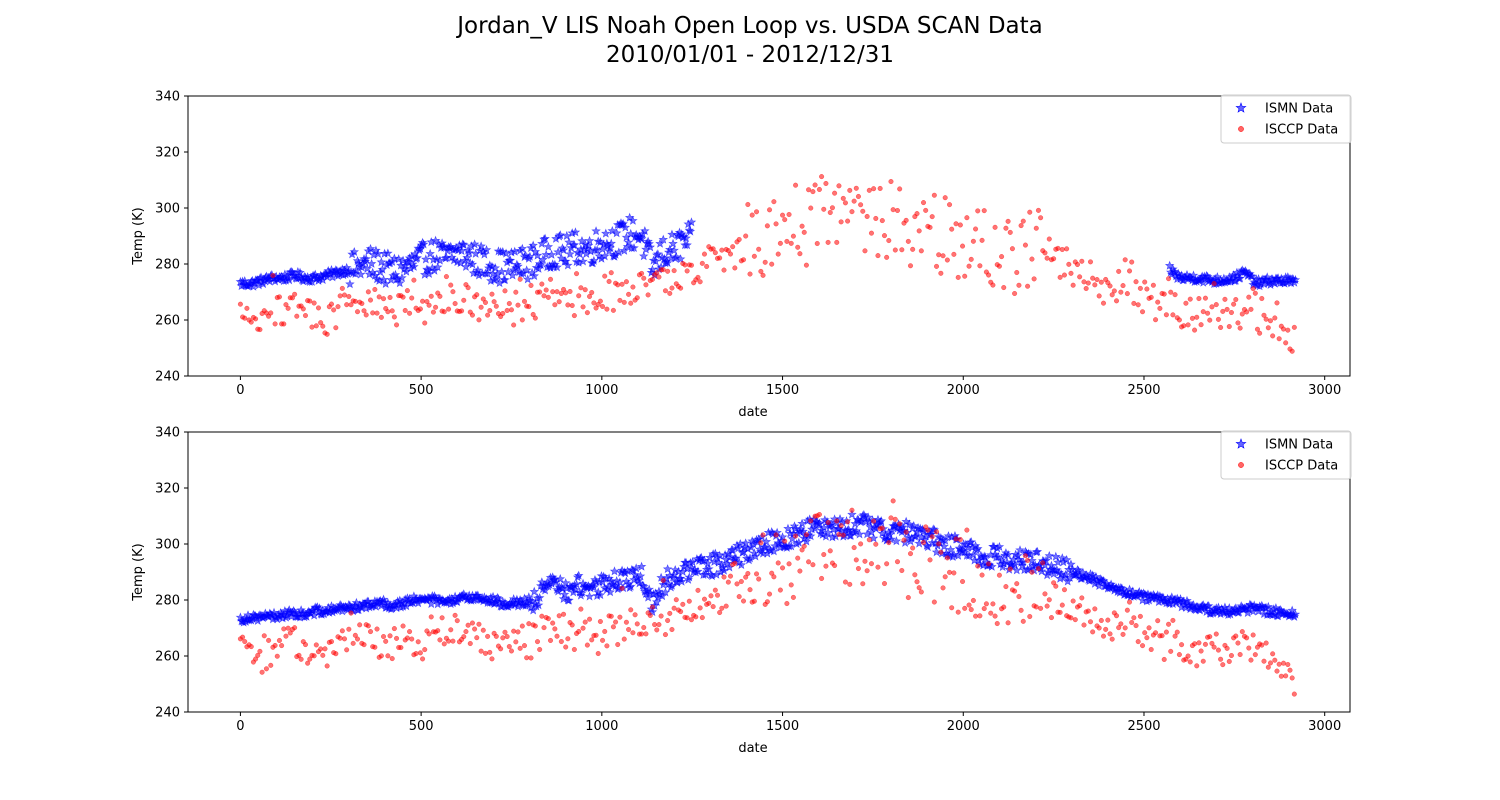  I want to click on x-axis-label: date, so click(752, 748).